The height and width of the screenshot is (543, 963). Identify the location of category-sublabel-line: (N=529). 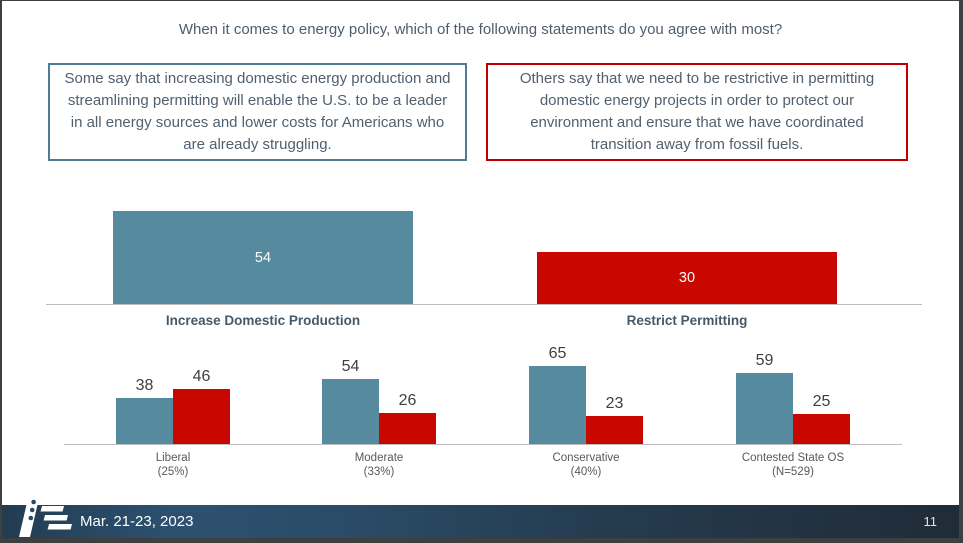
(793, 472).